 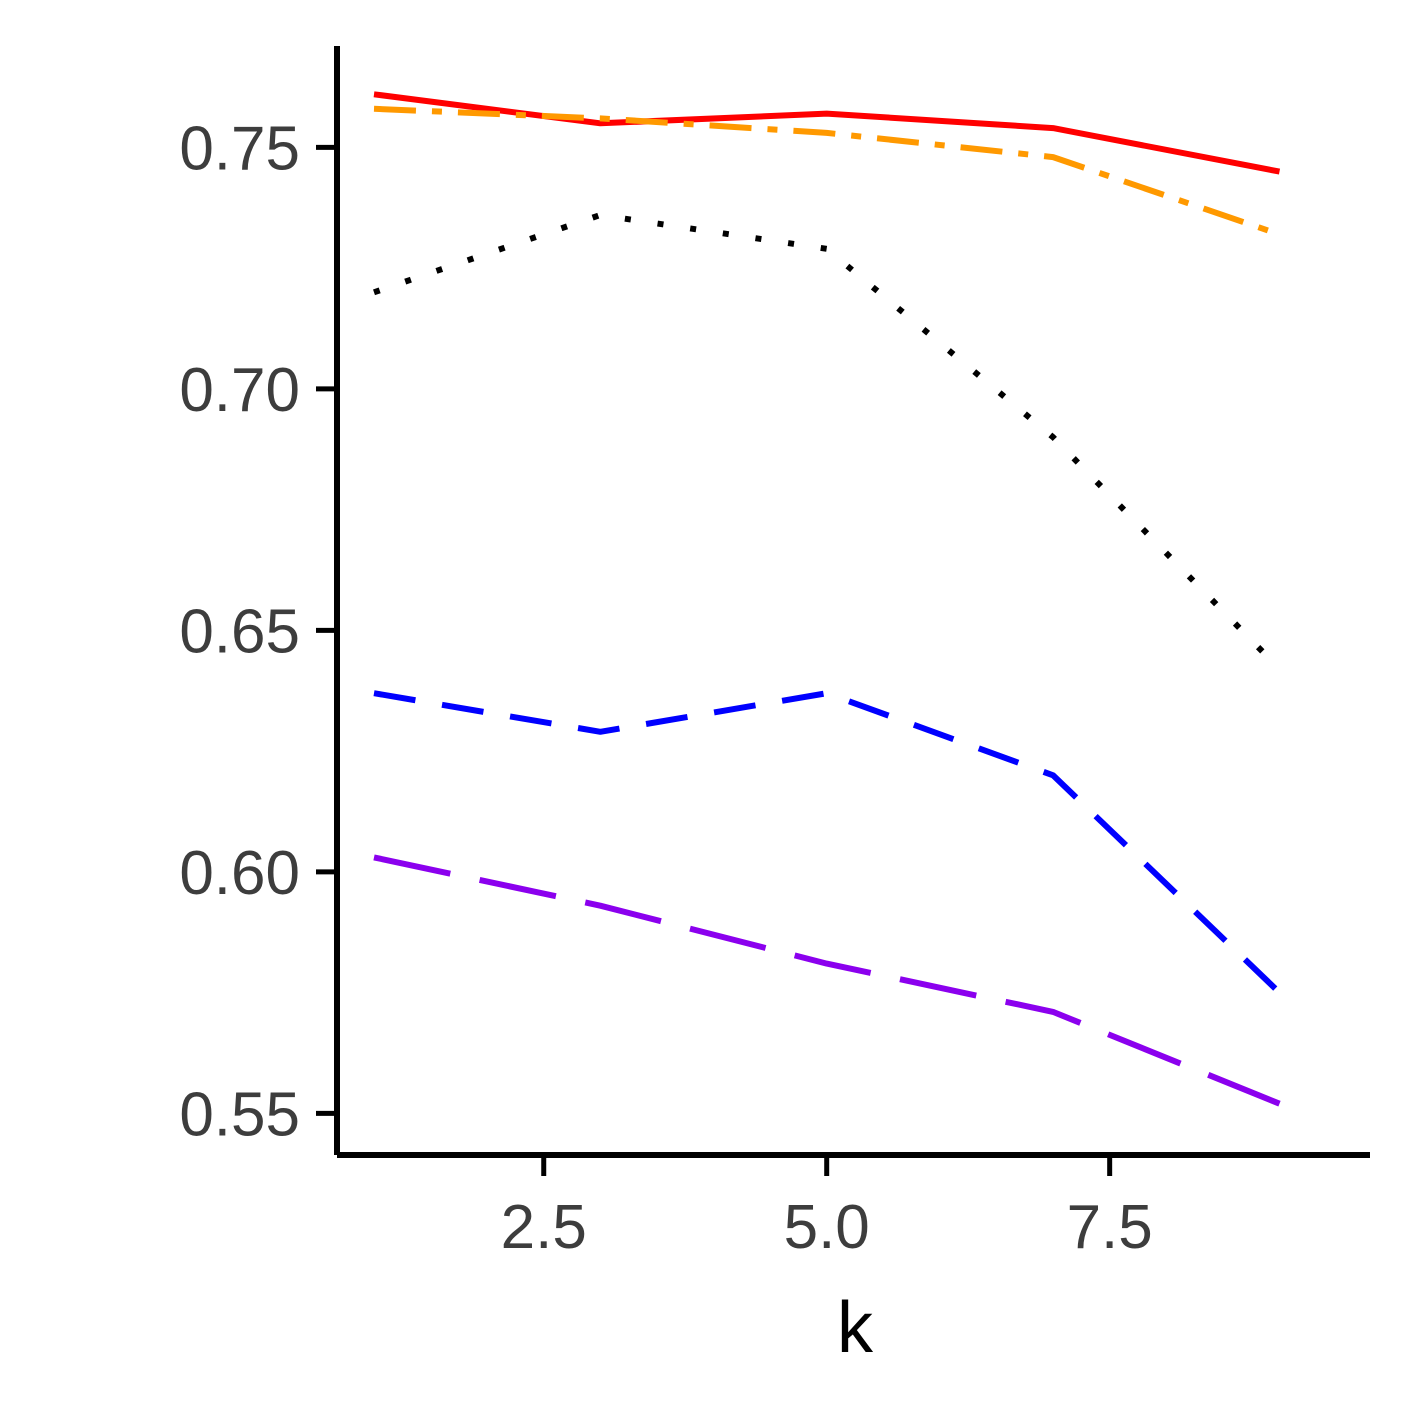 I want to click on x-axis-ticks: 2.5 5.0 7.5, so click(x=827, y=1208).